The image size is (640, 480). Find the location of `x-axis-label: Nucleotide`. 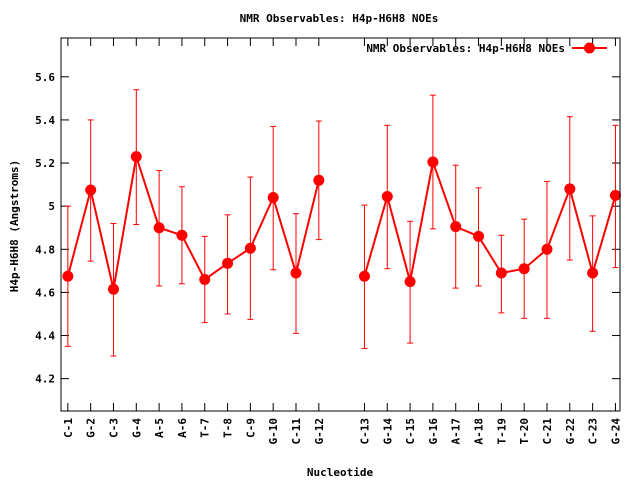

x-axis-label: Nucleotide is located at coordinates (340, 472).